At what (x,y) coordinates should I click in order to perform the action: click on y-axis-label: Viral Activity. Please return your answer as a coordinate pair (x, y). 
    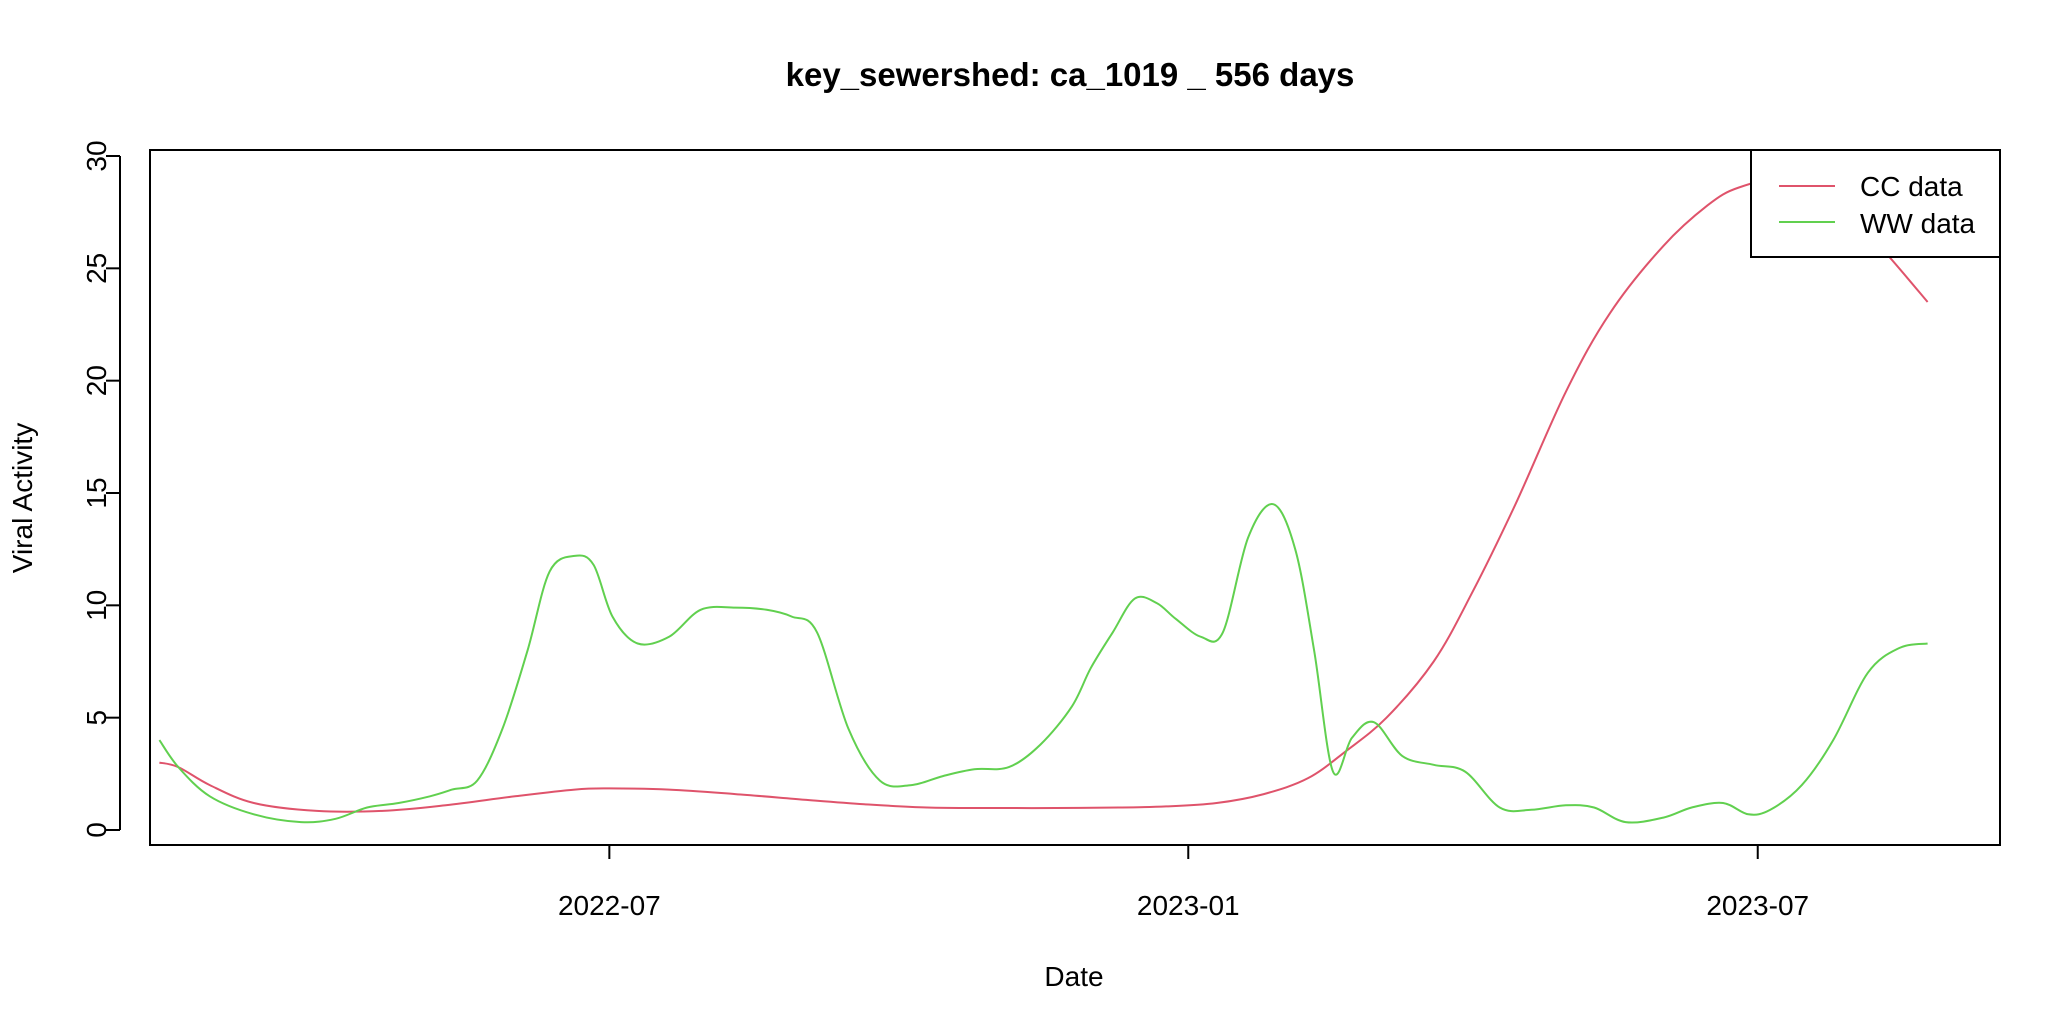
    Looking at the image, I should click on (22, 498).